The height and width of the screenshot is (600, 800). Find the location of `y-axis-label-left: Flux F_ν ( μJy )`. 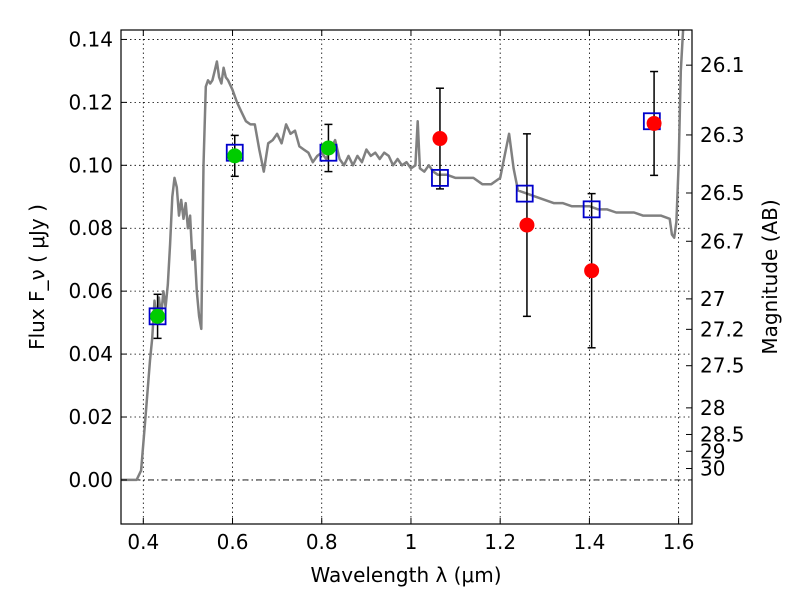

y-axis-label-left: Flux F_ν ( μJy ) is located at coordinates (37, 277).